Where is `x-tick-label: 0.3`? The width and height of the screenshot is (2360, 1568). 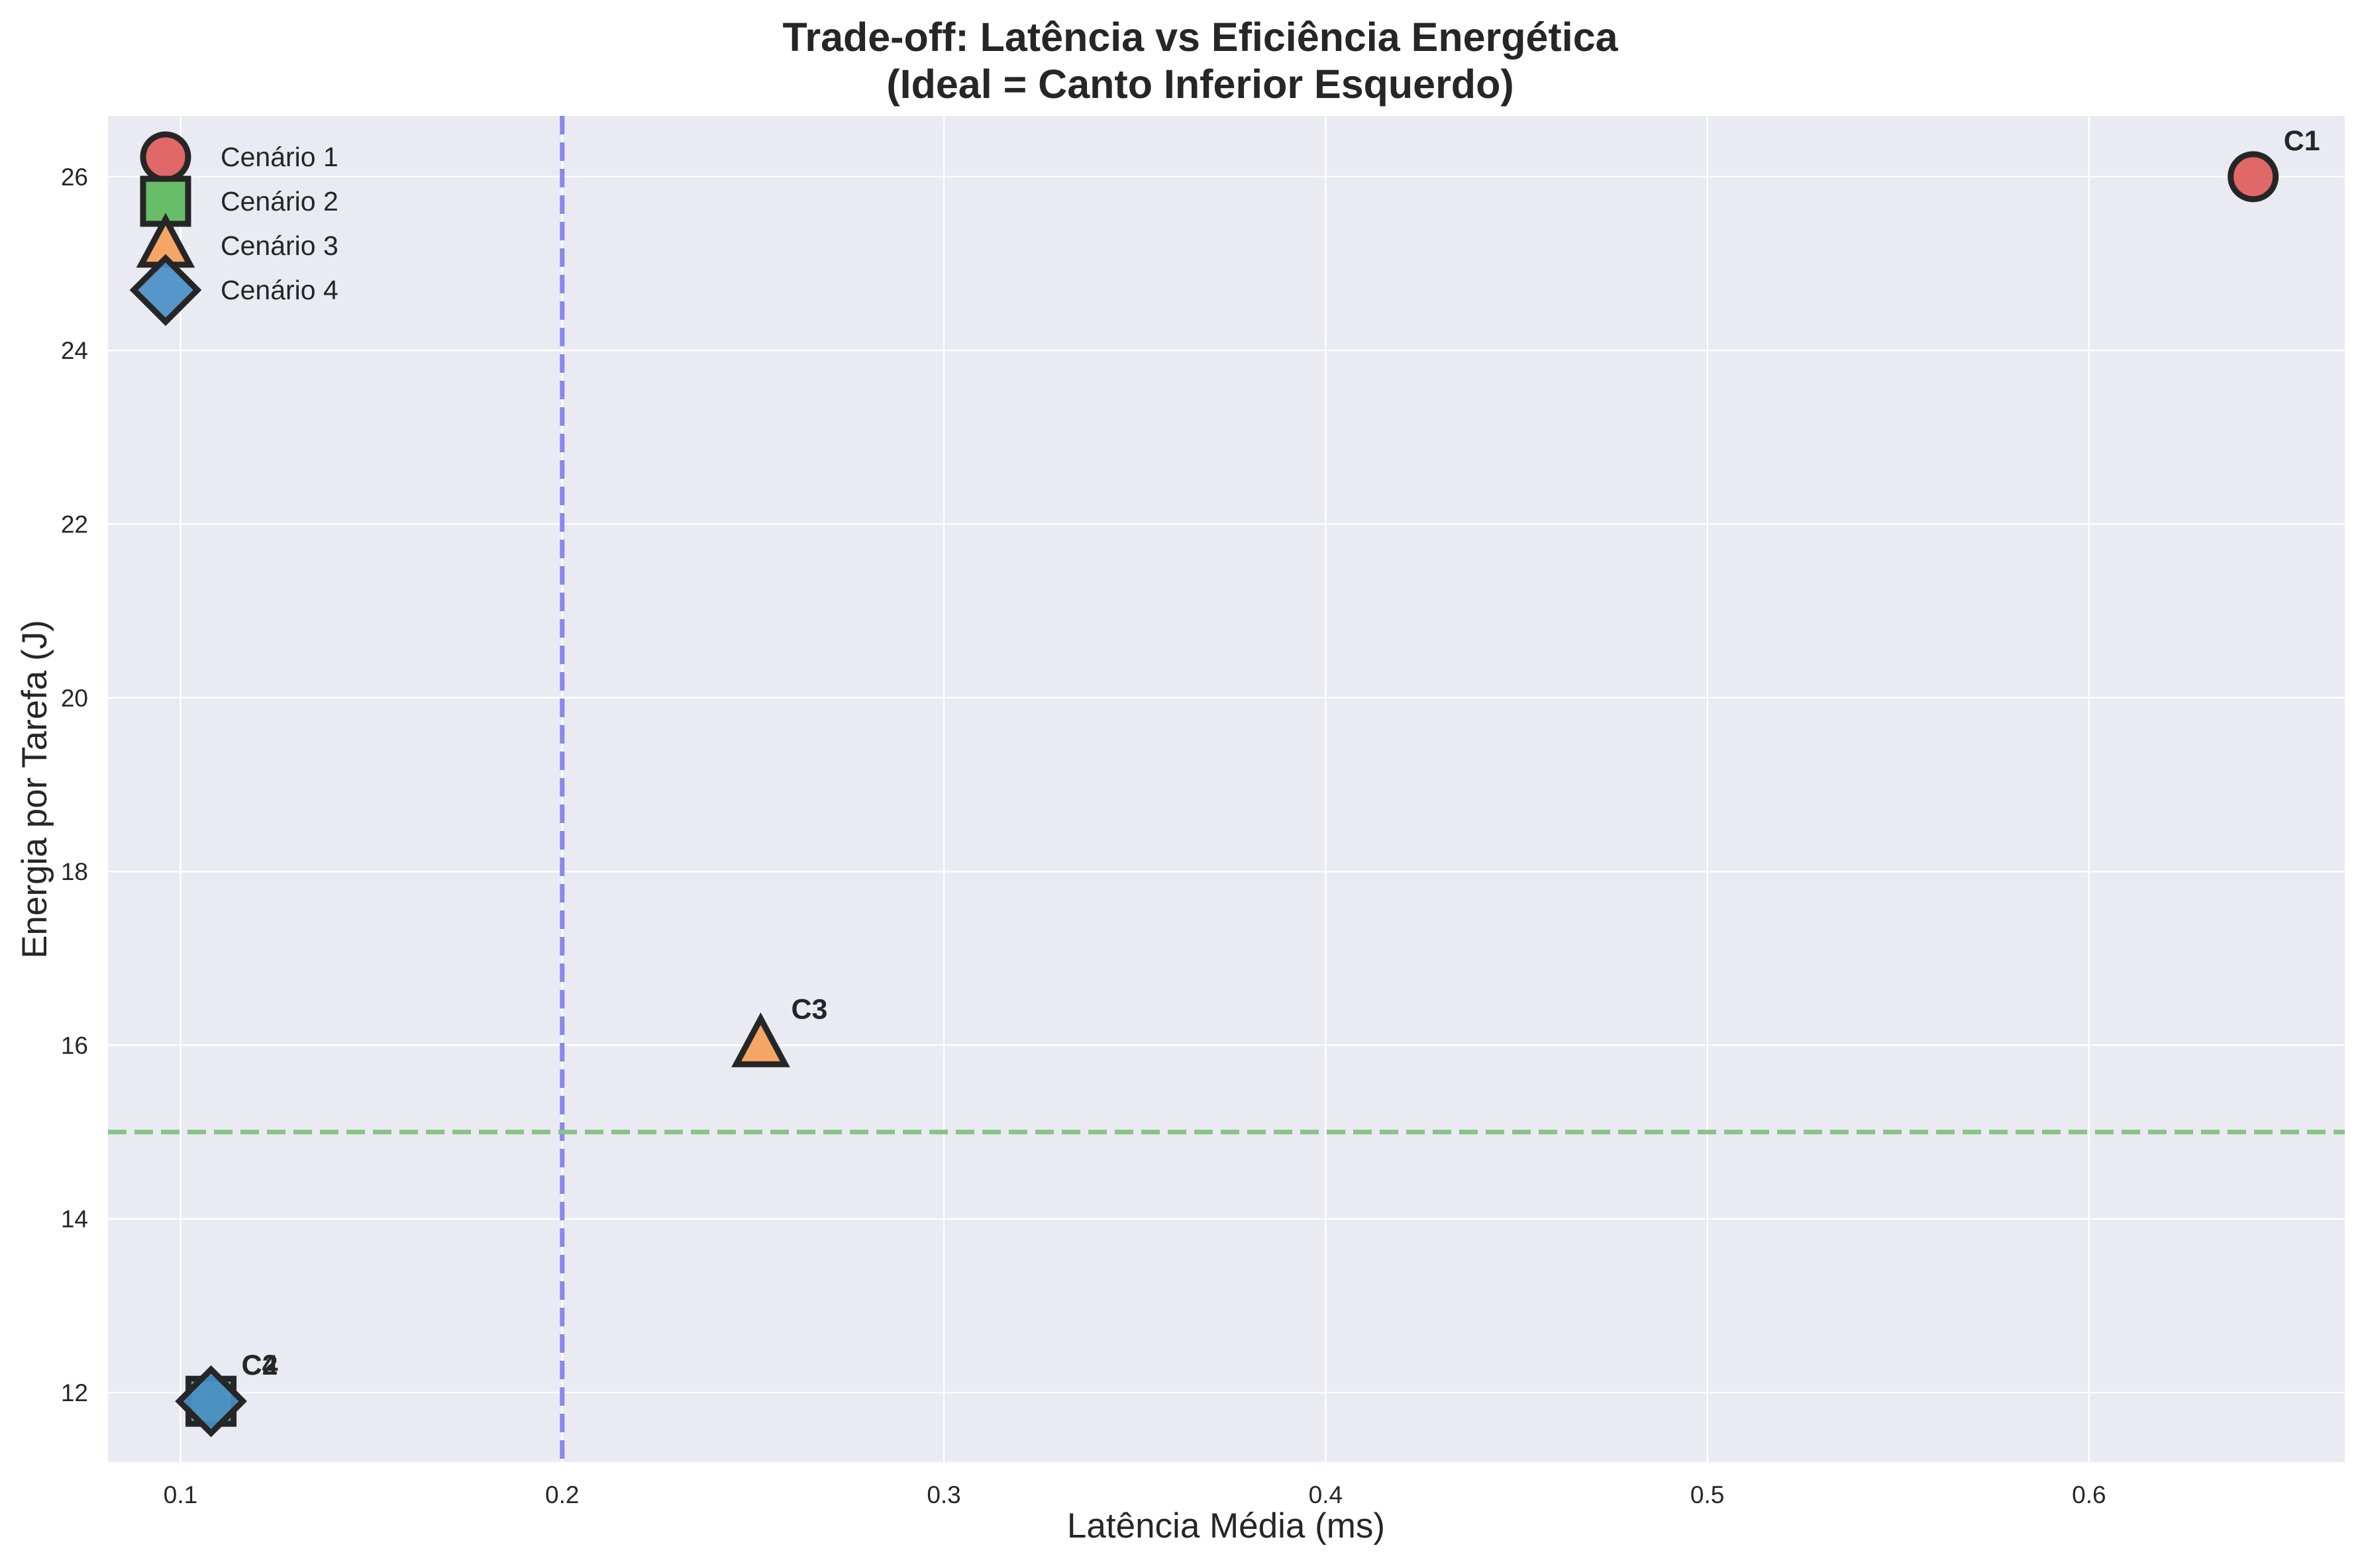
x-tick-label: 0.3 is located at coordinates (943, 1494).